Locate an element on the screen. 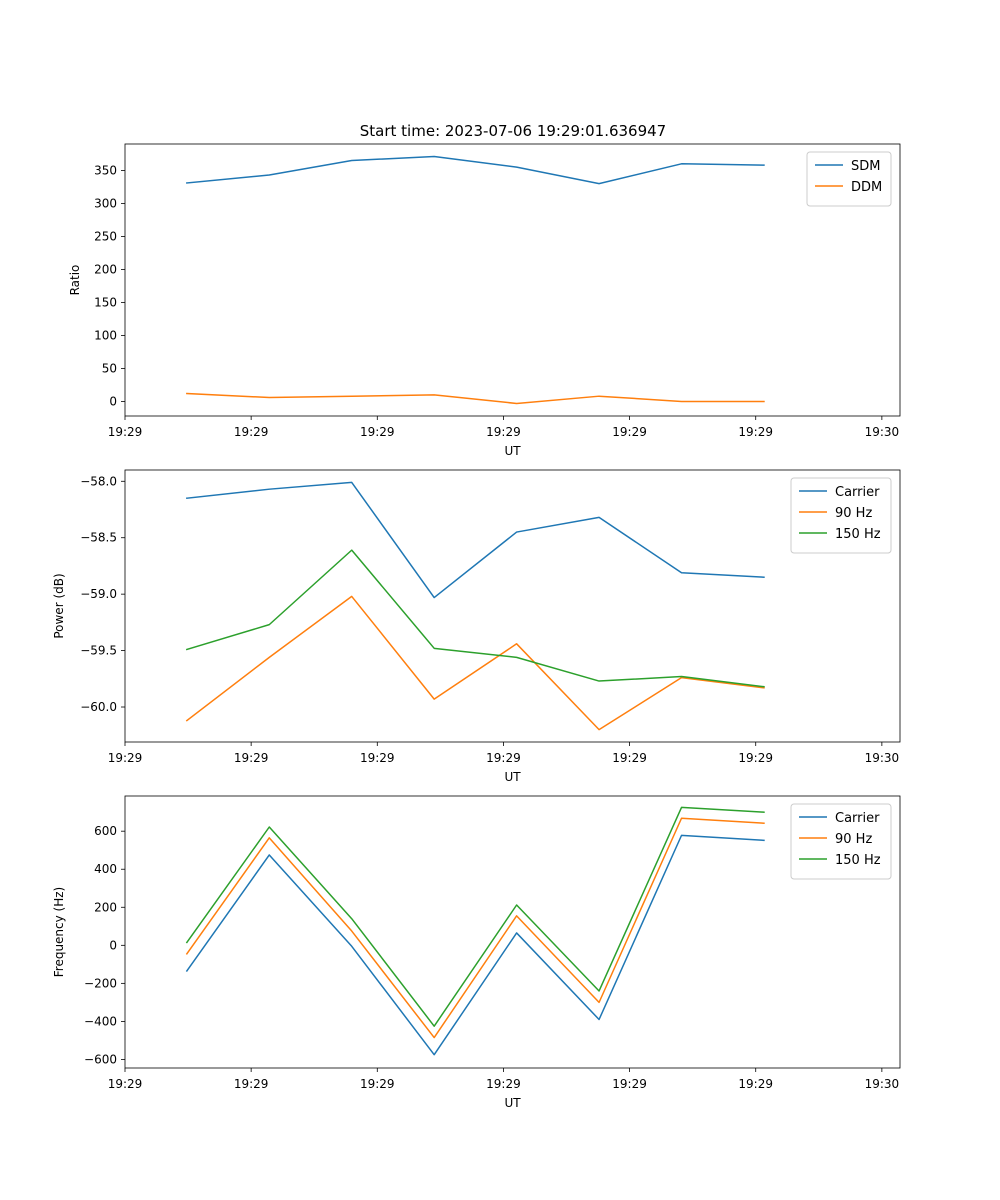 The height and width of the screenshot is (1200, 1000). power-legend-box is located at coordinates (841, 515).